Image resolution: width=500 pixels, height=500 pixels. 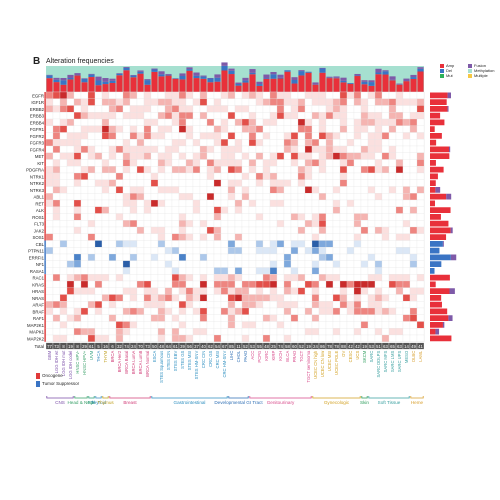 I want to click on side-bar-fusion, so click(x=448, y=109).